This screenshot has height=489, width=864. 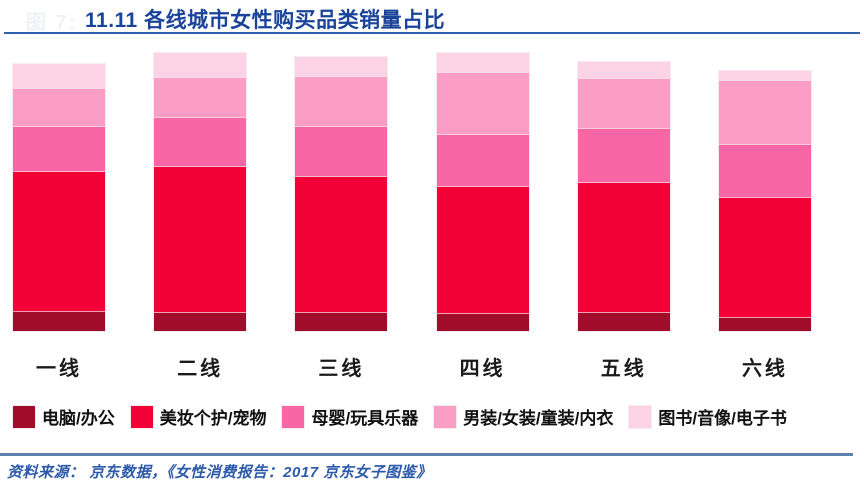 I want to click on category-label-tier5: 五线, so click(x=623, y=369).